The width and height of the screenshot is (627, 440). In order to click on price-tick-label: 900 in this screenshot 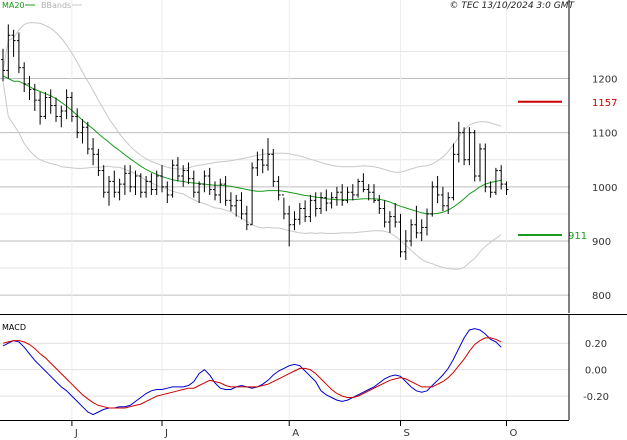, I will do `click(601, 242)`.